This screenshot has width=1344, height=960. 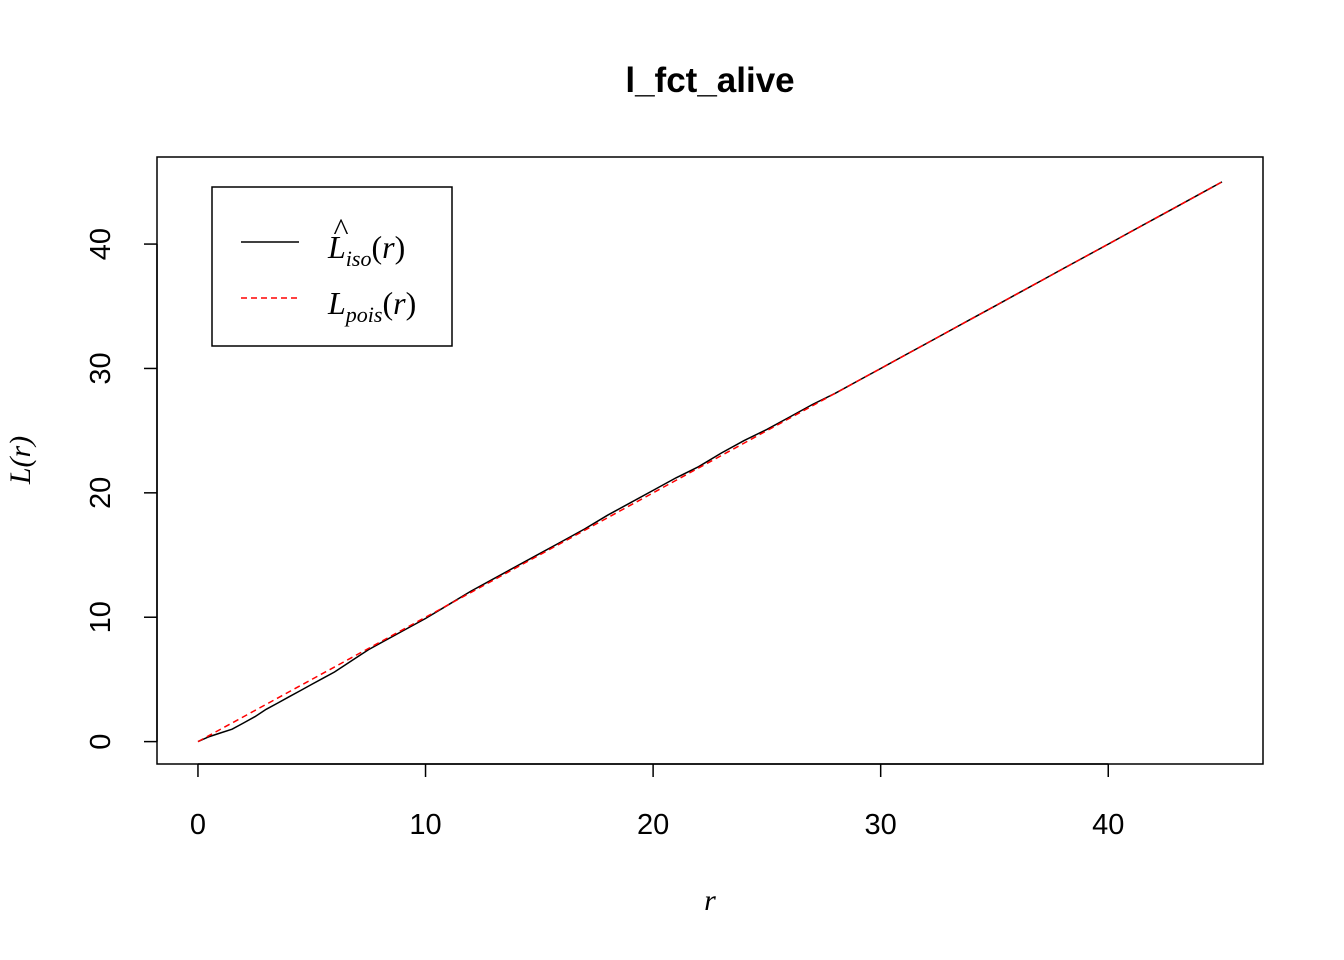 I want to click on y-axis-label: L(r), so click(x=20, y=460).